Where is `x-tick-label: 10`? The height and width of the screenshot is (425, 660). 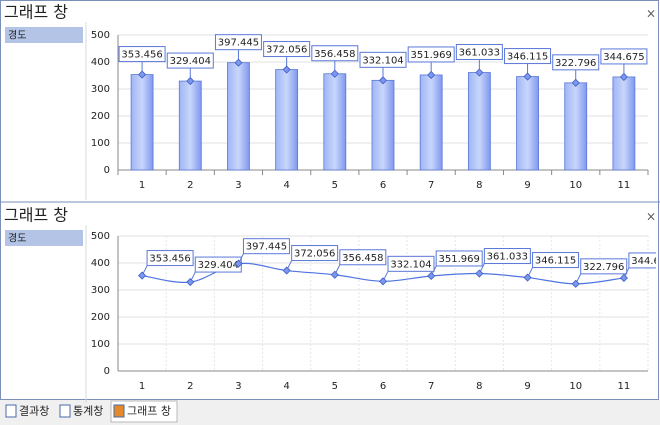
x-tick-label: 10 is located at coordinates (575, 386).